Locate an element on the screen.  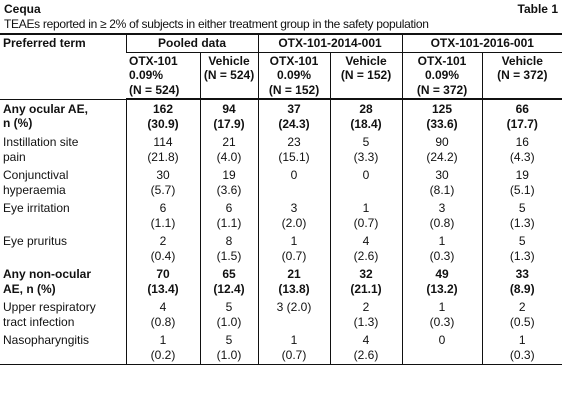
cell-line: (24.2) is located at coordinates (442, 156).